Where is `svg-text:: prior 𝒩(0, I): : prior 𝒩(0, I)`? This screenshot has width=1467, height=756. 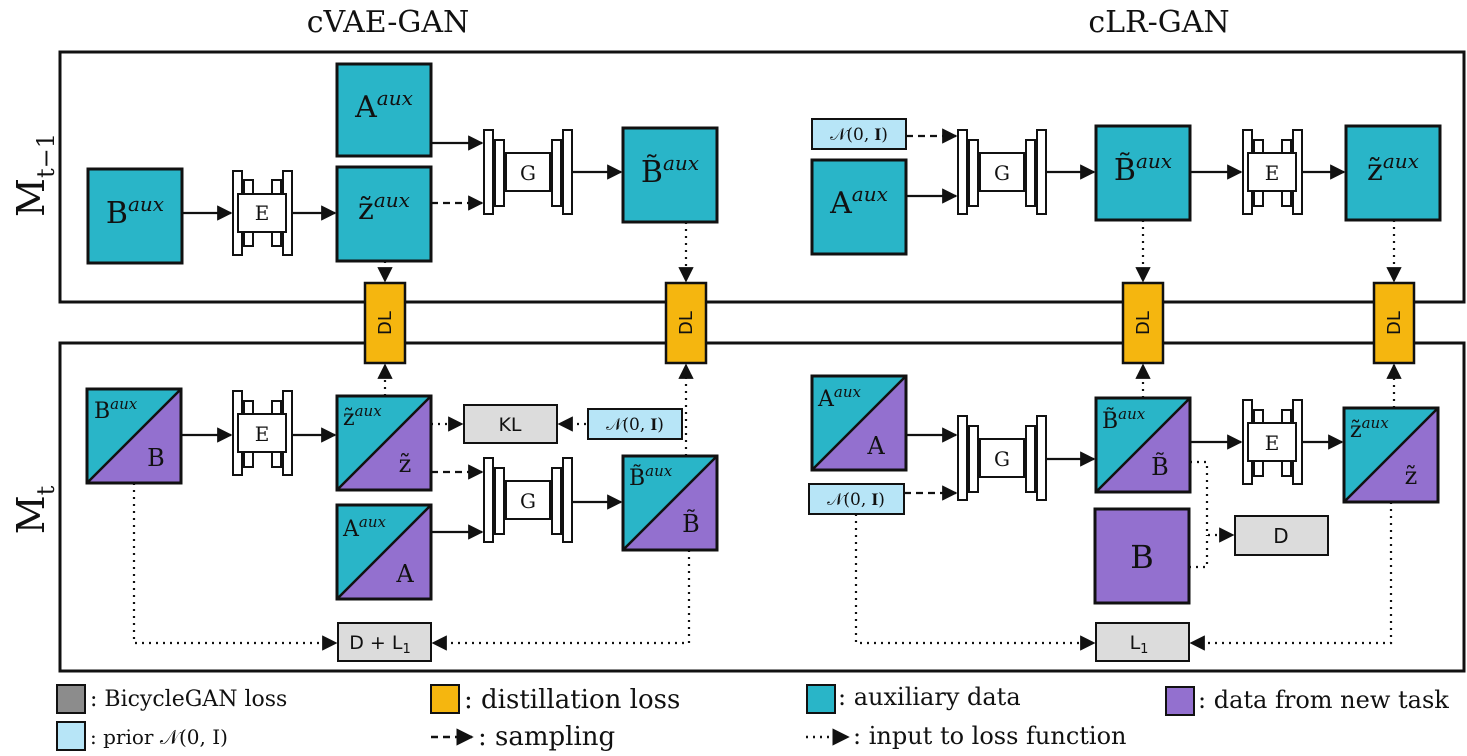
svg-text:: prior 𝒩(0, I): : prior 𝒩(0, I) is located at coordinates (159, 737).